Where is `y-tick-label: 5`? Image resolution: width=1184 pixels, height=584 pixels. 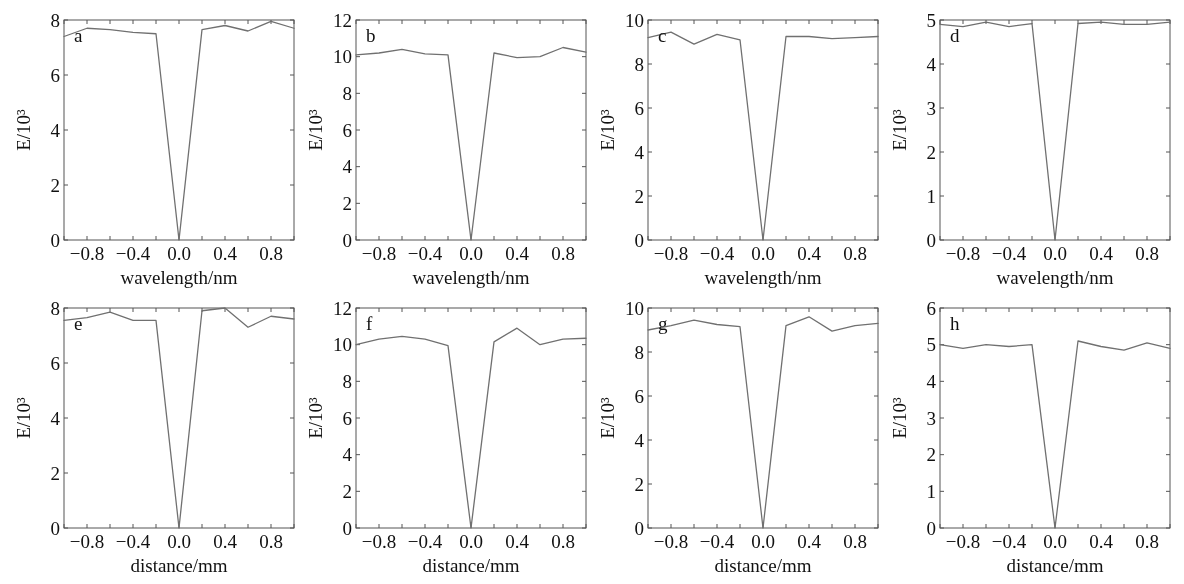 y-tick-label: 5 is located at coordinates (931, 345).